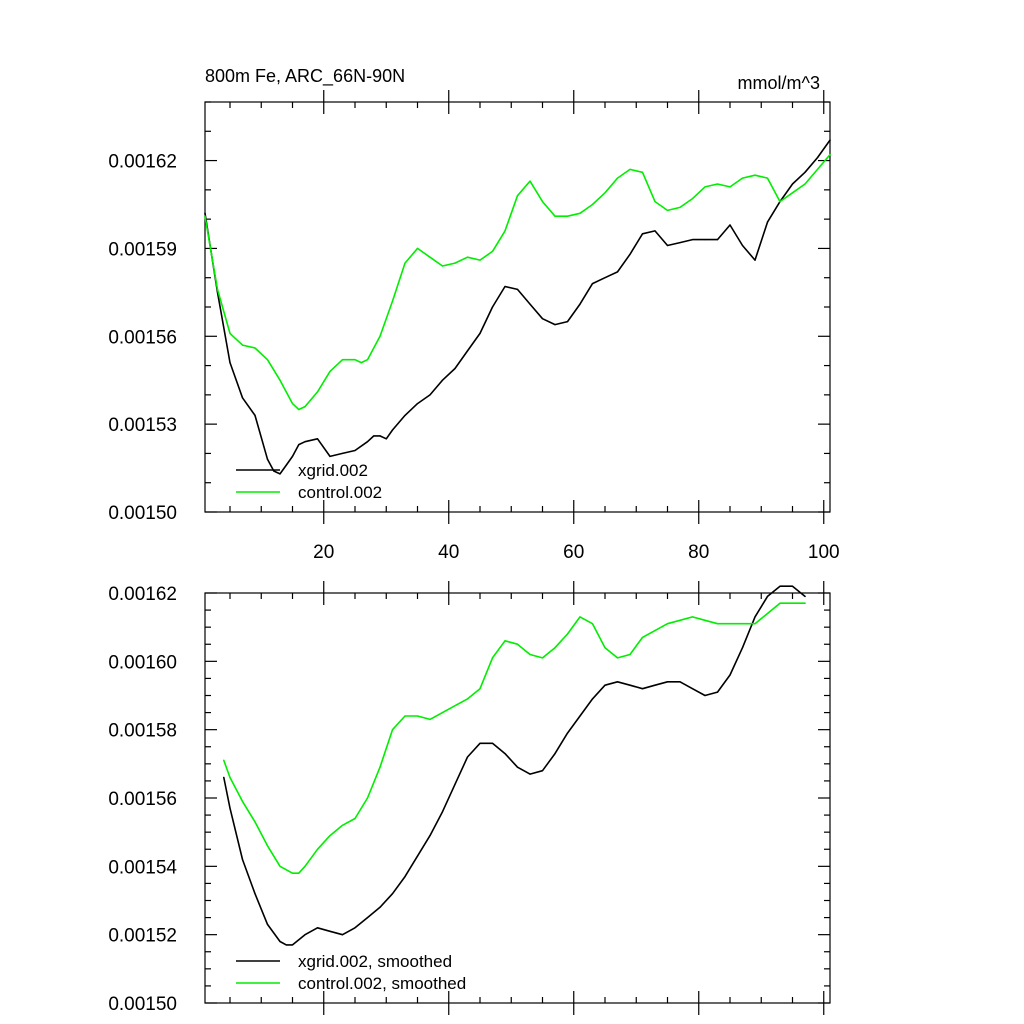  What do you see at coordinates (698, 552) in the screenshot?
I see `x-tick-label: 80` at bounding box center [698, 552].